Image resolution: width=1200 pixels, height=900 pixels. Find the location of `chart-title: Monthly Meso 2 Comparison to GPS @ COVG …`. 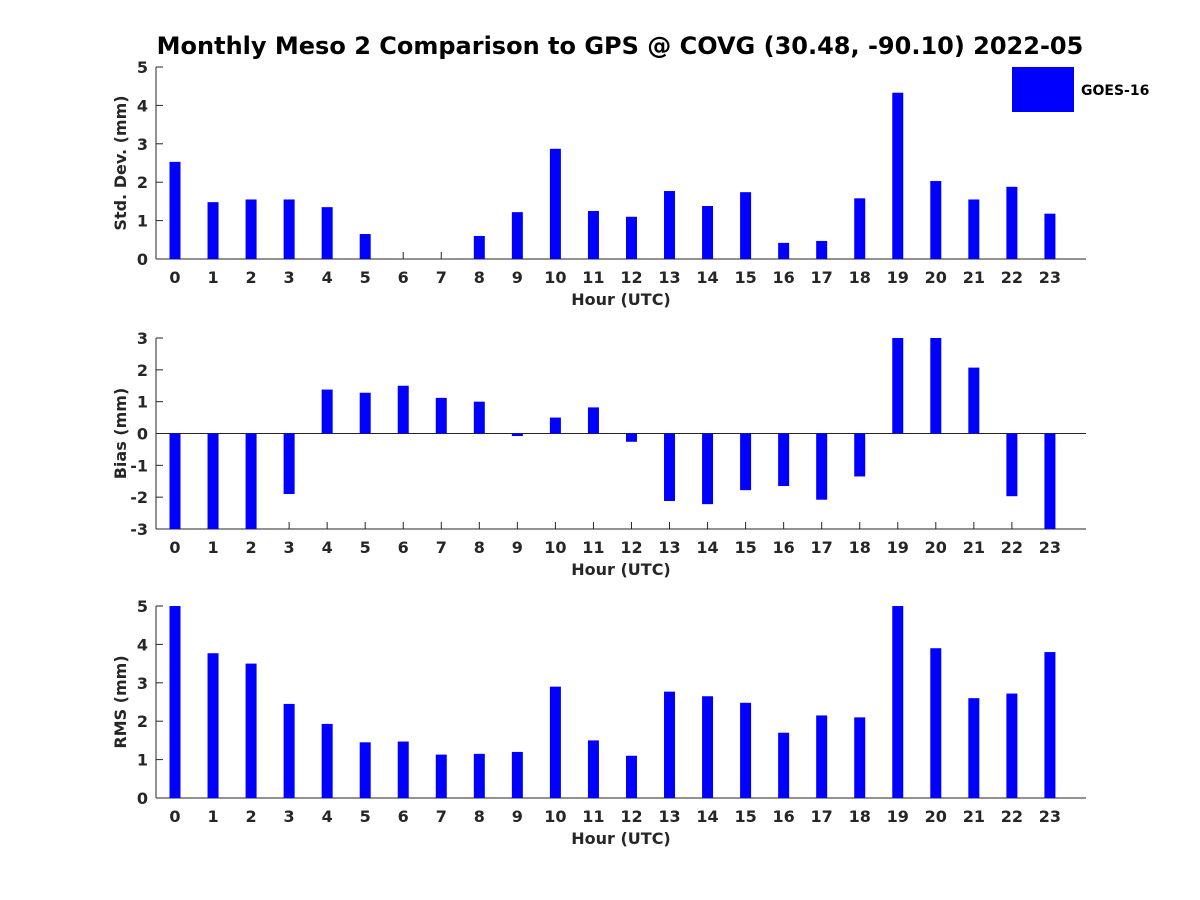

chart-title: Monthly Meso 2 Comparison to GPS @ COVG … is located at coordinates (620, 46).